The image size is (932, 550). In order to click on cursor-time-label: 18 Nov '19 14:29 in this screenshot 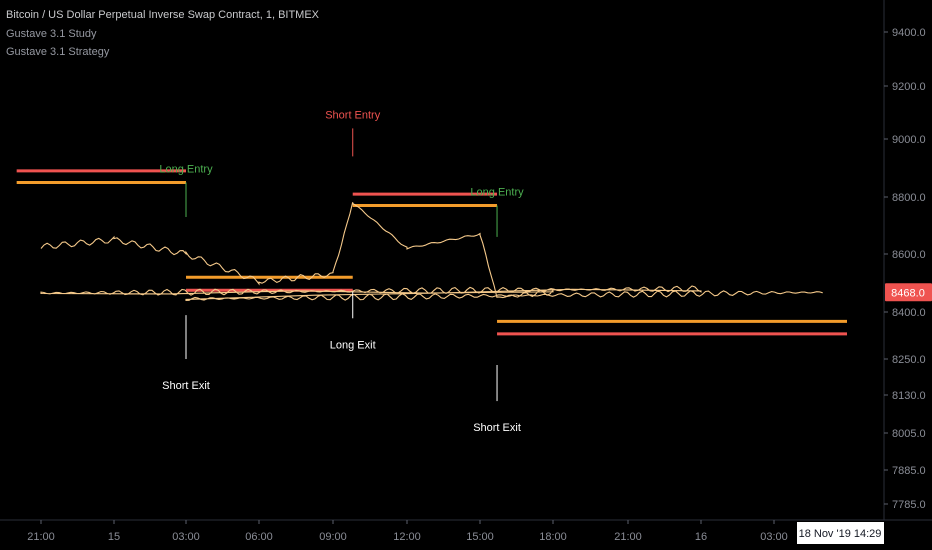, I will do `click(840, 534)`.